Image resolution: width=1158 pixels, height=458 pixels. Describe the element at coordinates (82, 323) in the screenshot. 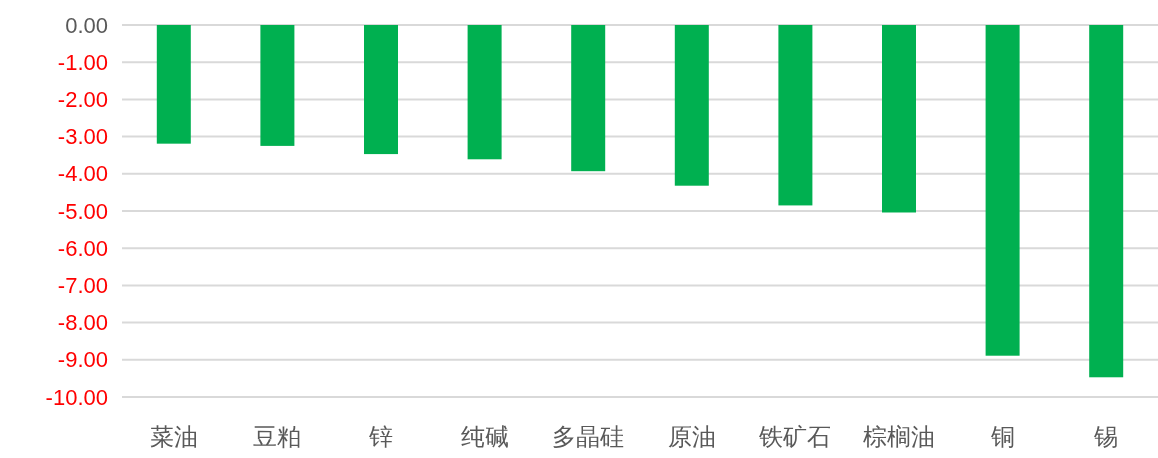

I see `y-tick-label: -8.00` at that location.